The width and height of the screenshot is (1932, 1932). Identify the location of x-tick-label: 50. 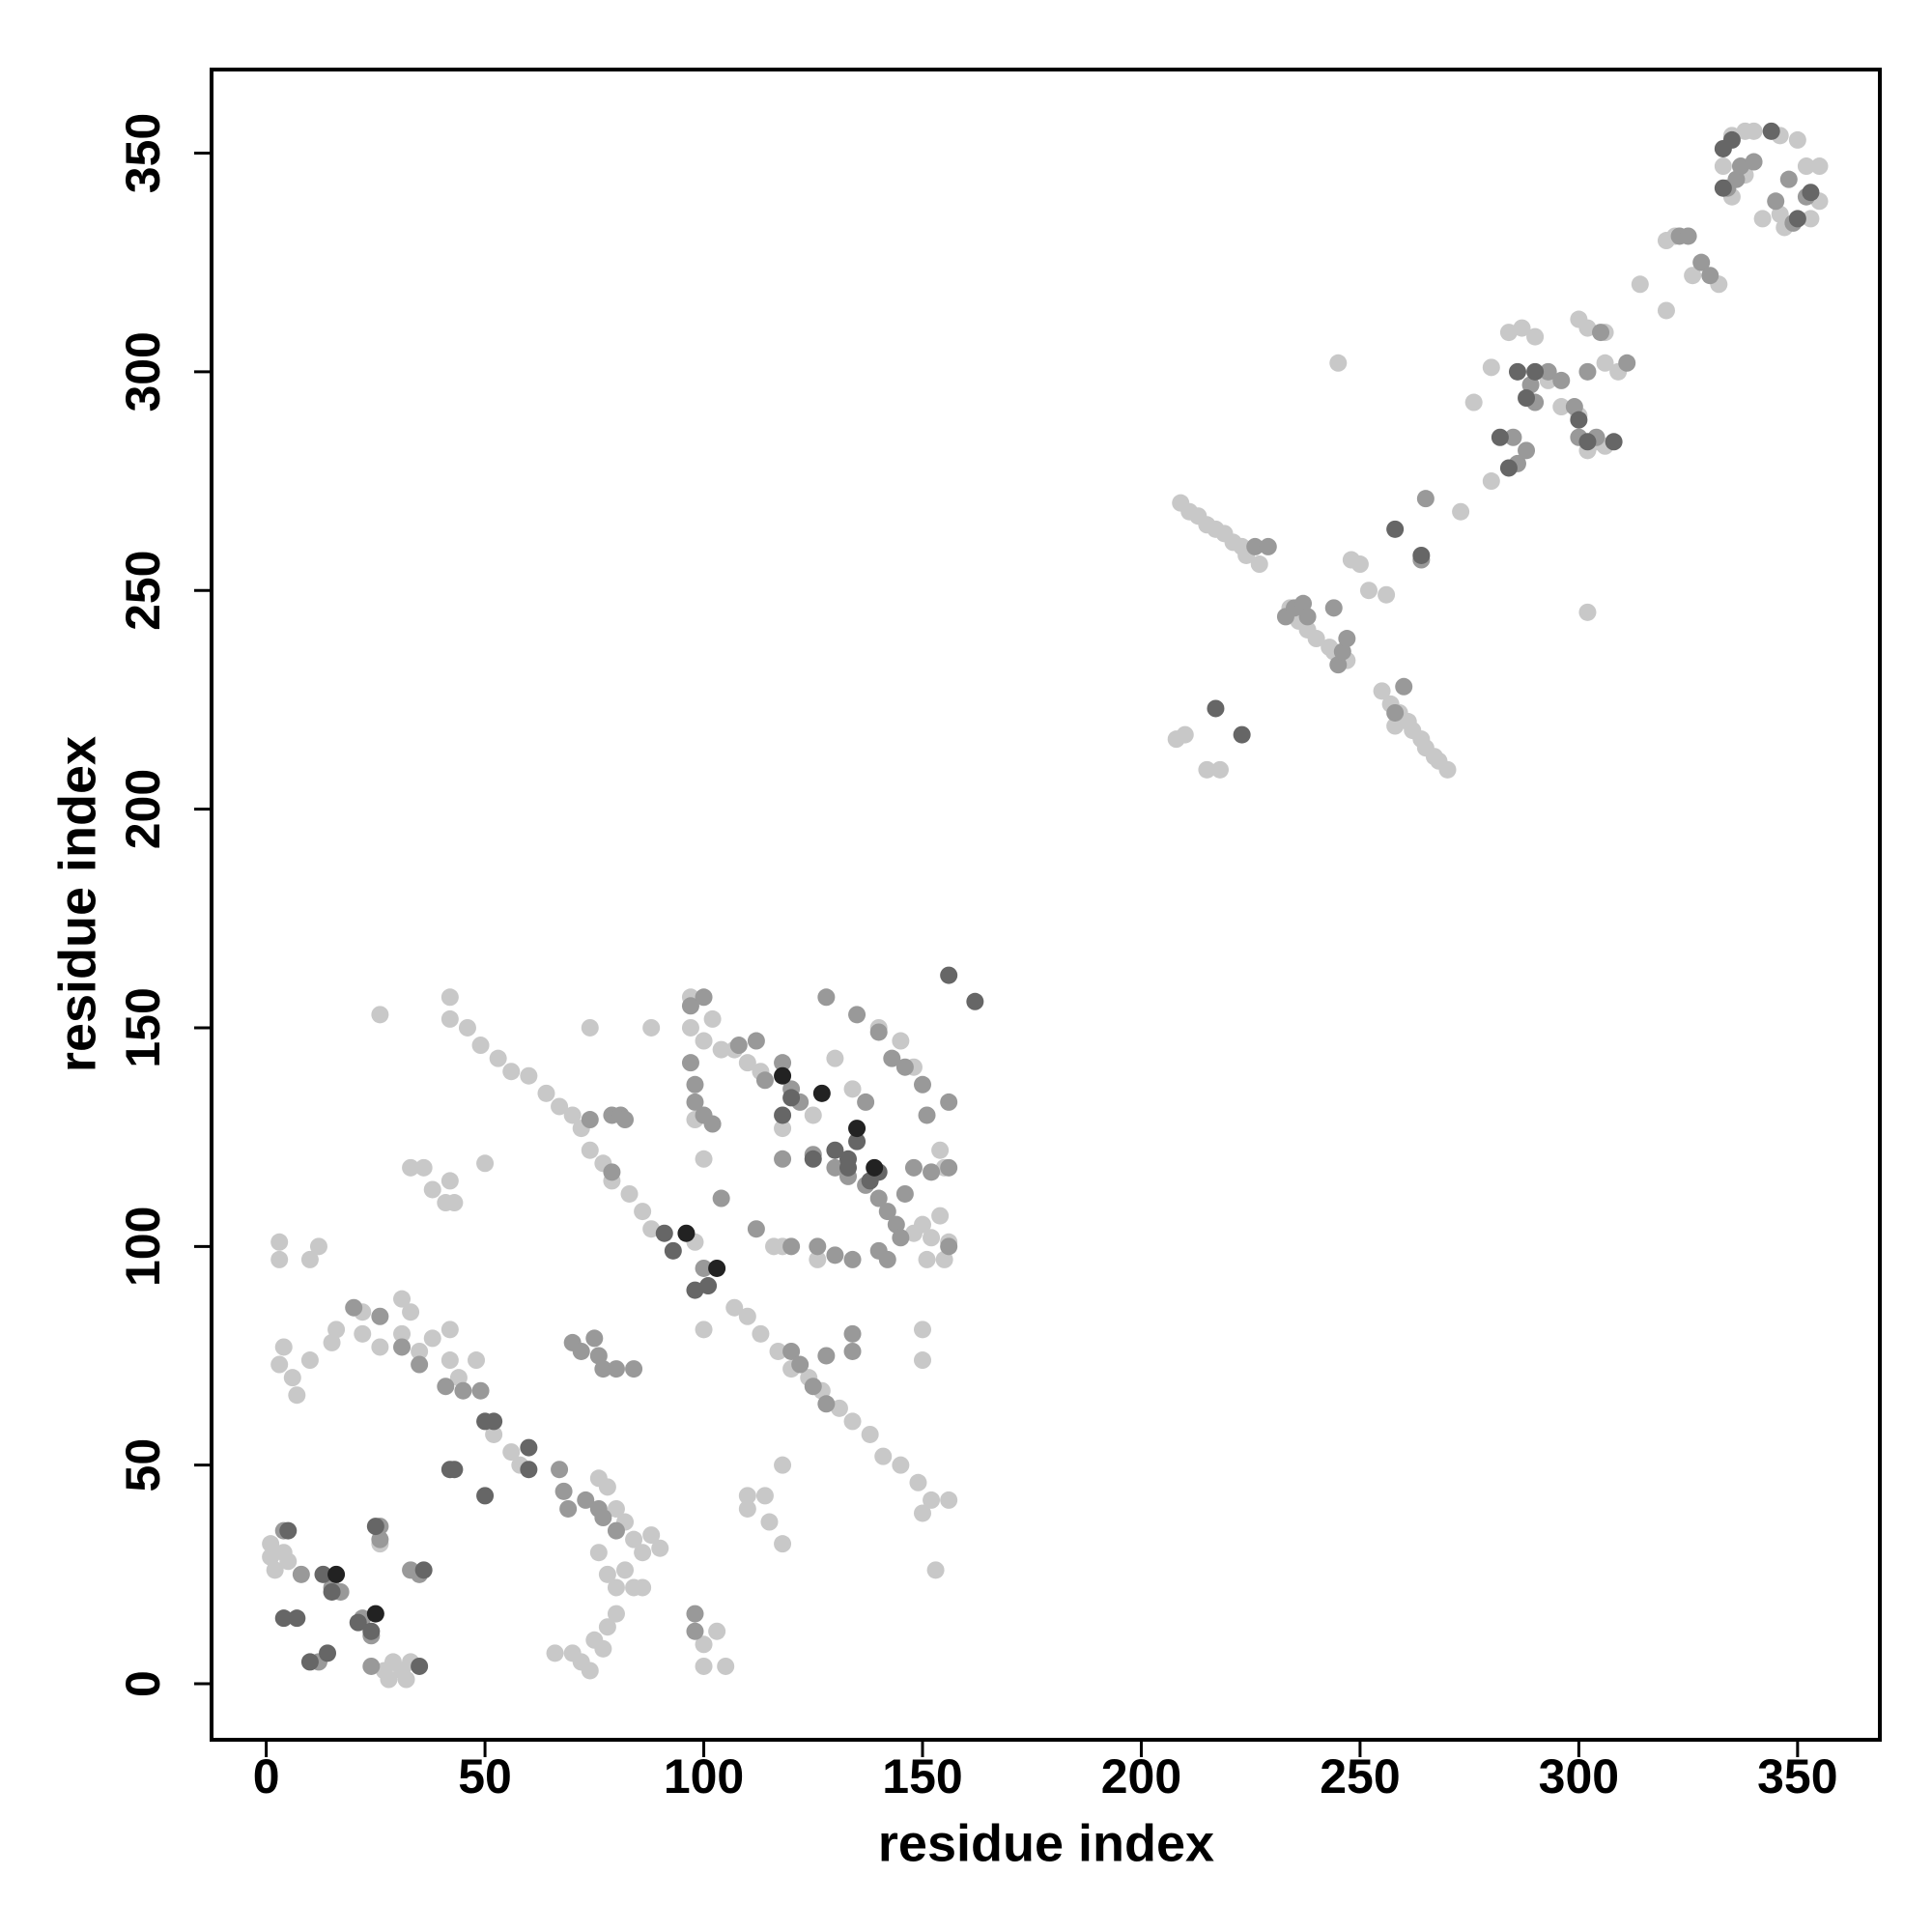
(485, 1776).